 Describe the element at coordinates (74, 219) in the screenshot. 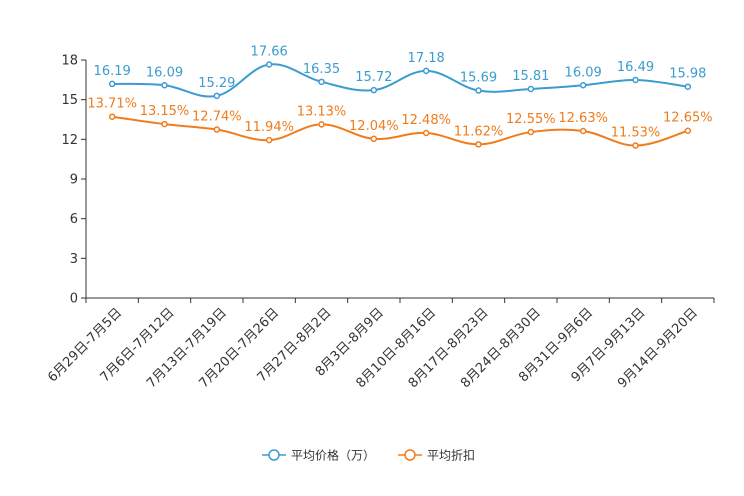

I see `y-tick-label: 6` at that location.